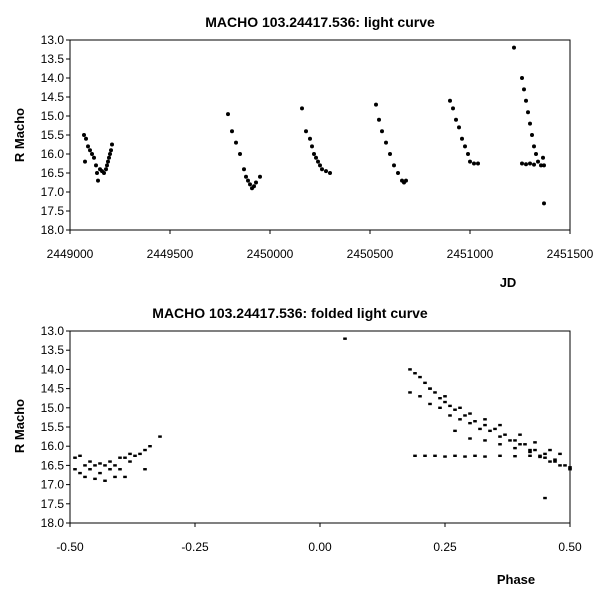 The image size is (600, 600). Describe the element at coordinates (320, 547) in the screenshot. I see `chart-2-x-tick-label: 0.00` at that location.